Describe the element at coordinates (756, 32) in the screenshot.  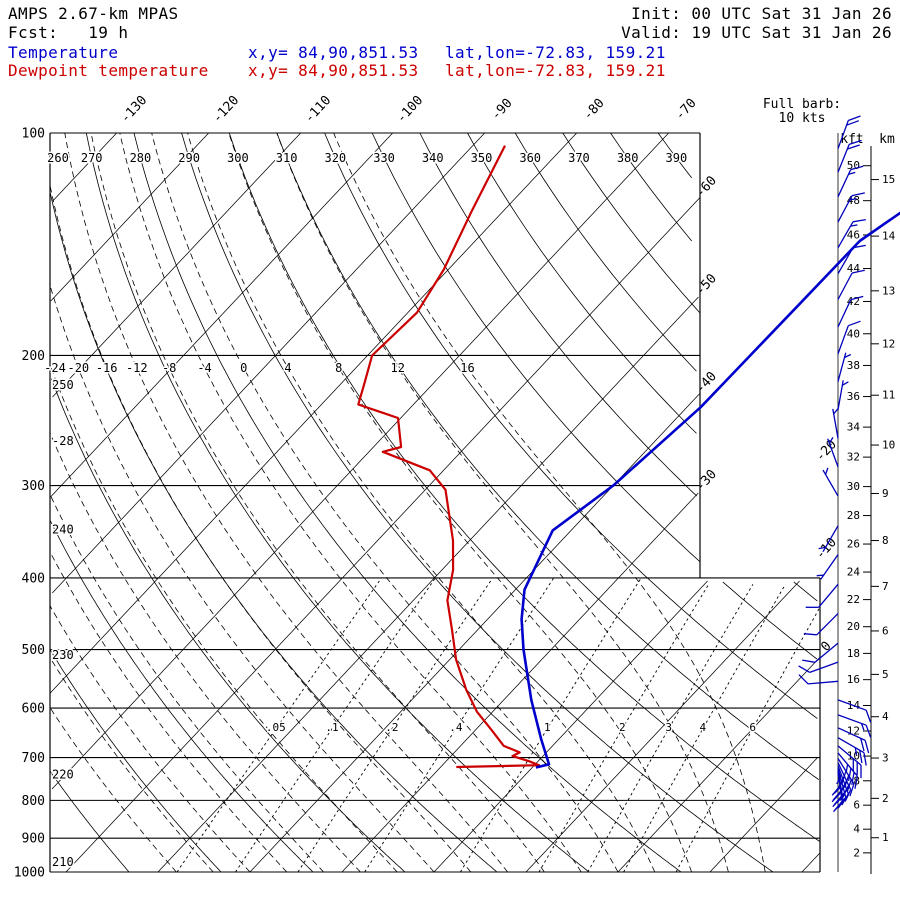
I see `valid-time: Valid: 19 UTC Sat 31 Jan 26` at that location.